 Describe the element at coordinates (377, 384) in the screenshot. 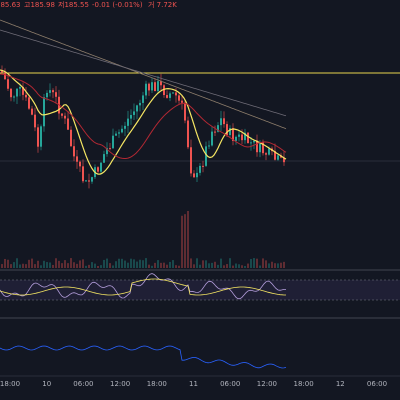

I see `time-label: 06:00` at that location.